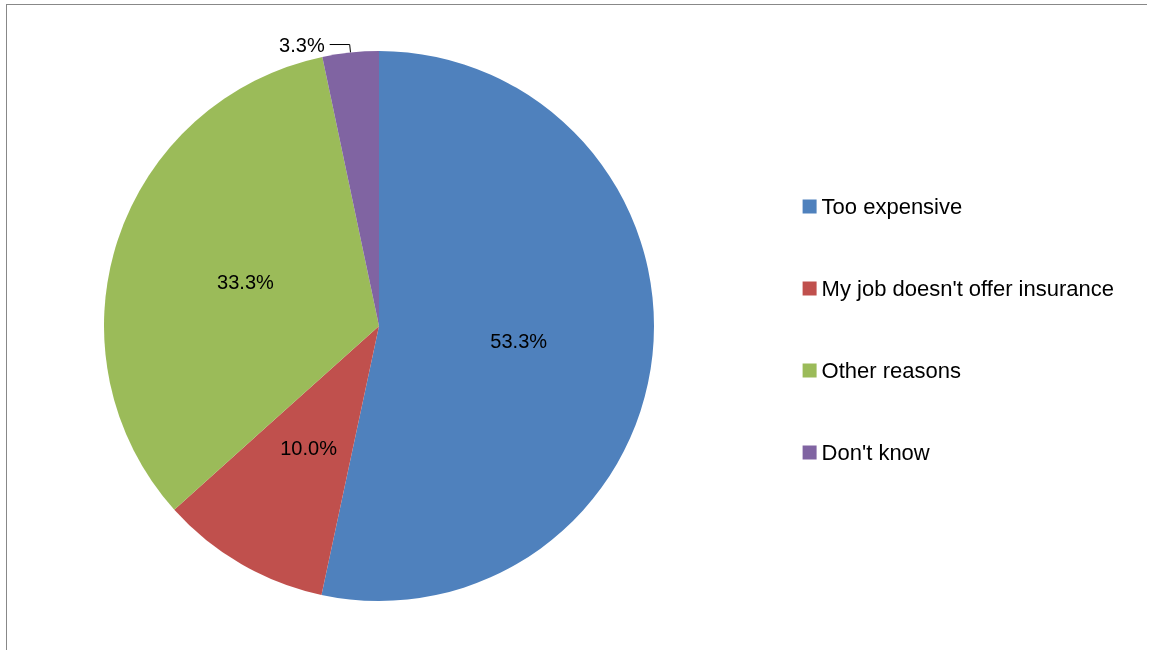 This screenshot has width=1151, height=650. I want to click on legend-label: Don't know, so click(875, 452).